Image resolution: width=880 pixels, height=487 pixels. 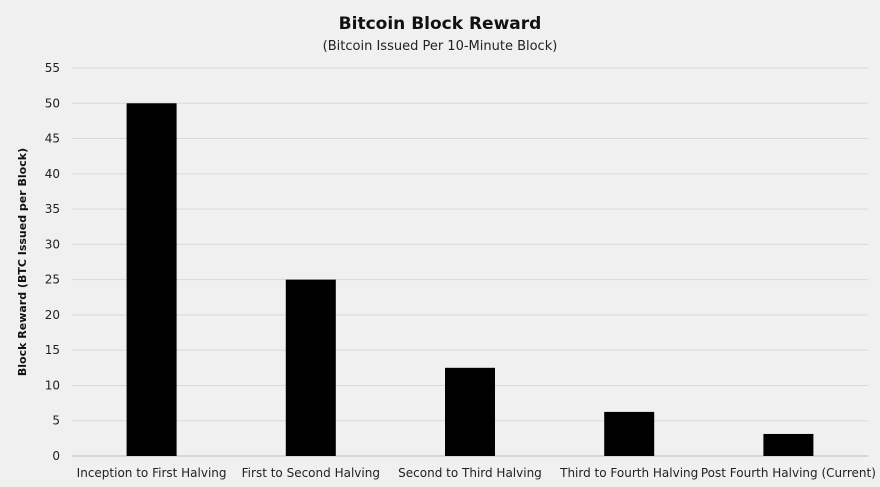 I want to click on chart-title: Bitcoin Block Reward, so click(x=440, y=24).